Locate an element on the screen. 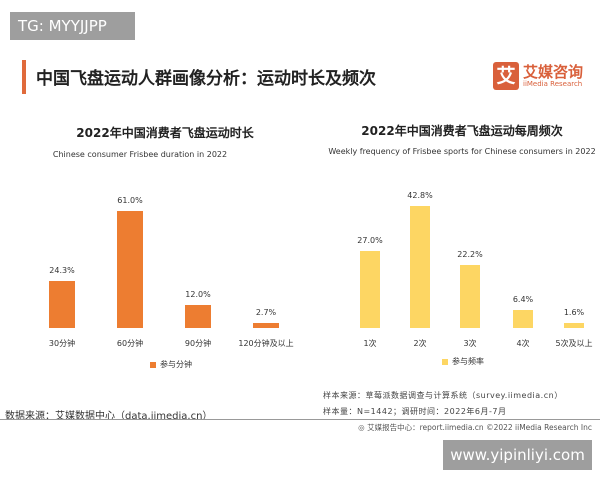  data-label: 27.0% is located at coordinates (370, 241).